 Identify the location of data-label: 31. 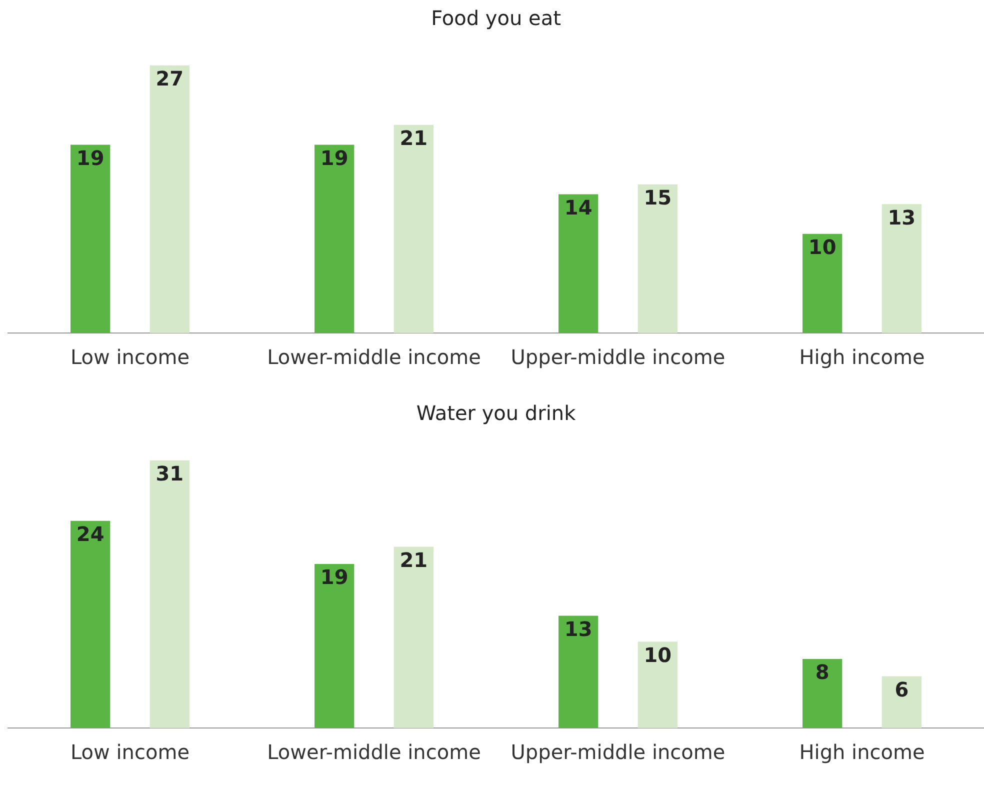
(170, 474).